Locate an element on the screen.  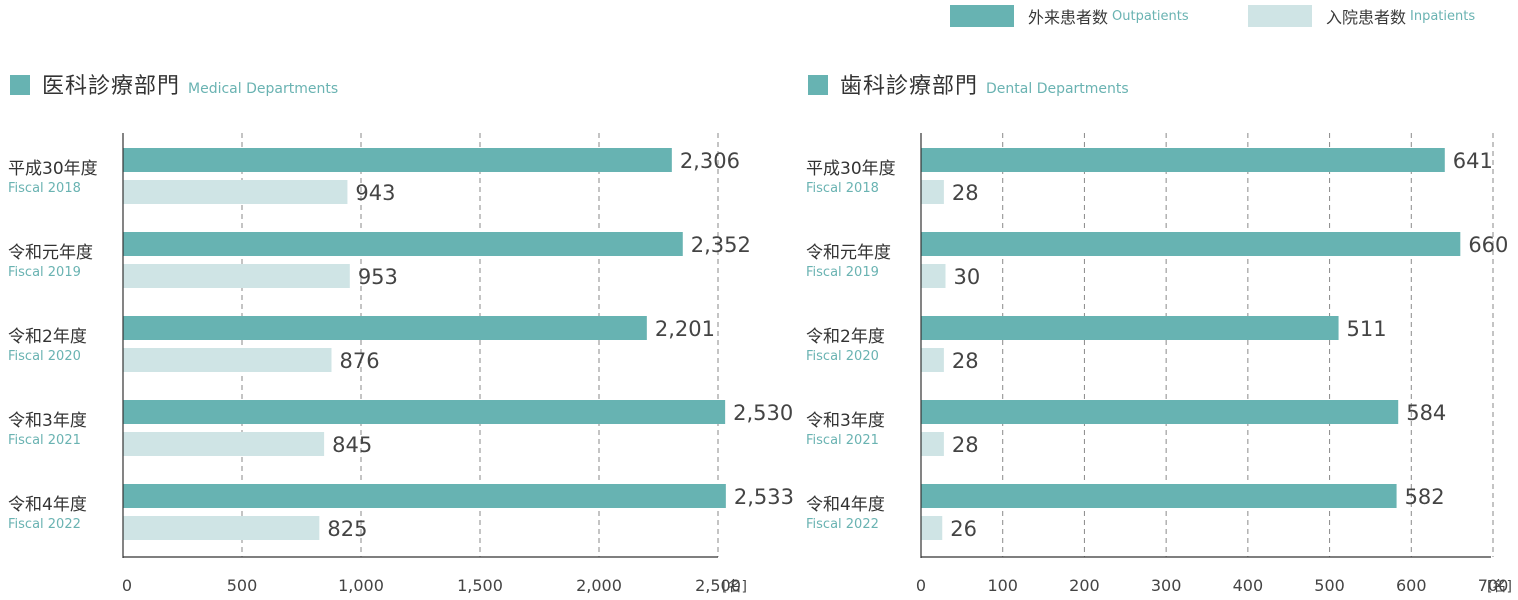
dental-tick-label-200: 200 is located at coordinates (1084, 585).